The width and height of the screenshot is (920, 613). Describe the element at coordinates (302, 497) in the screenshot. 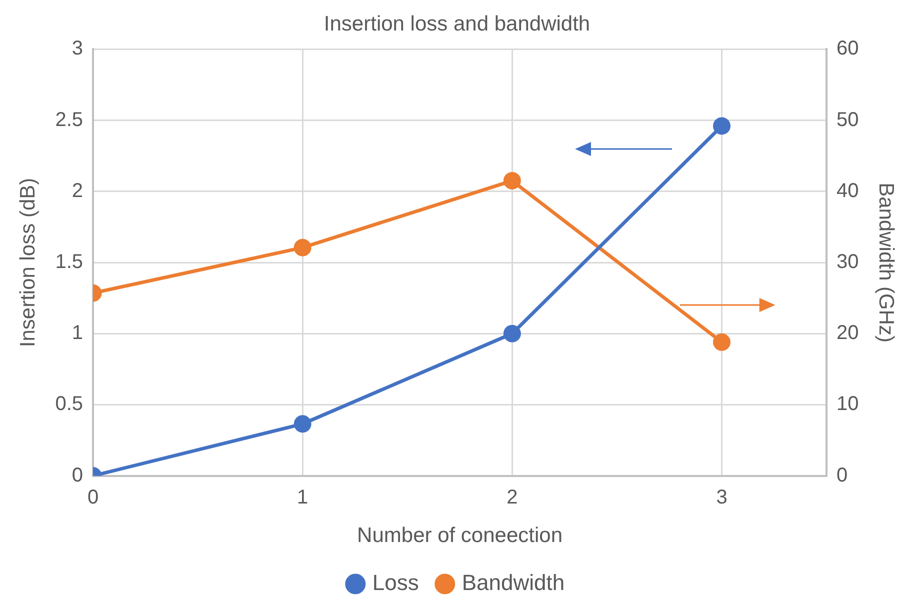

I see `x-tick-label: 1` at that location.